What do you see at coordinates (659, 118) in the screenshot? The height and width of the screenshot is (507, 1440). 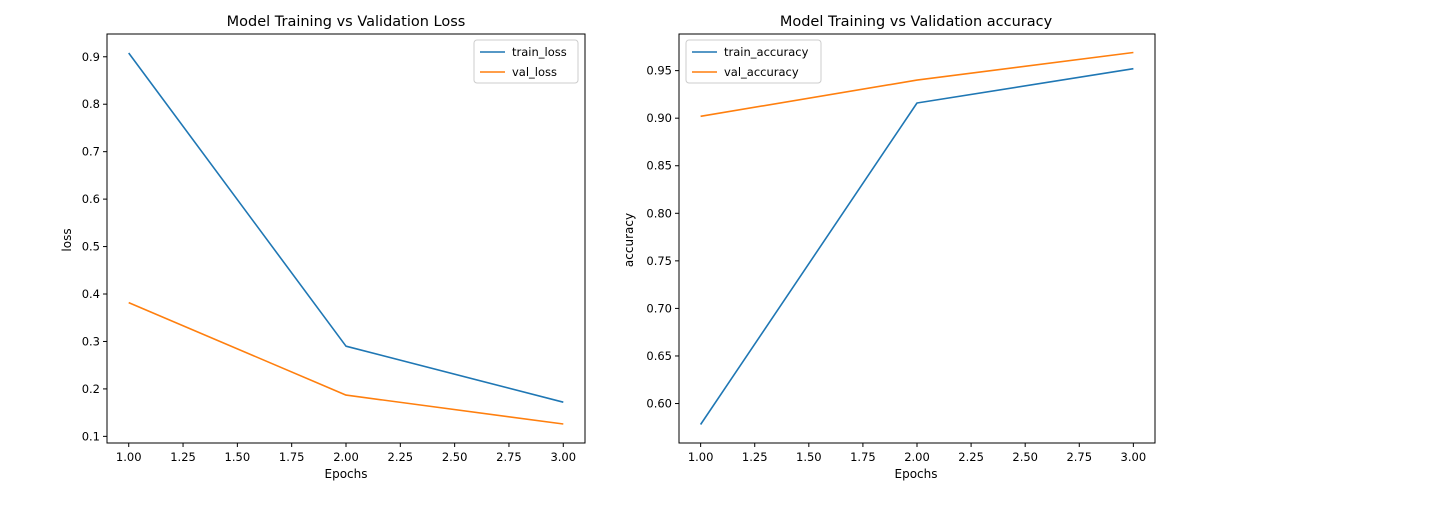 I see `y-tick-label: 0.90` at bounding box center [659, 118].